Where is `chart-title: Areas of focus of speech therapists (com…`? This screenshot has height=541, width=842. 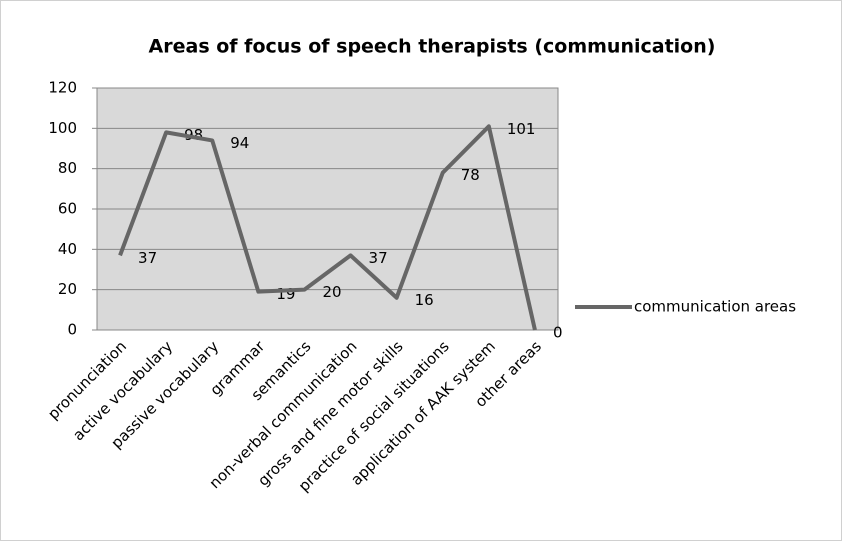 chart-title: Areas of focus of speech therapists (com… is located at coordinates (432, 47).